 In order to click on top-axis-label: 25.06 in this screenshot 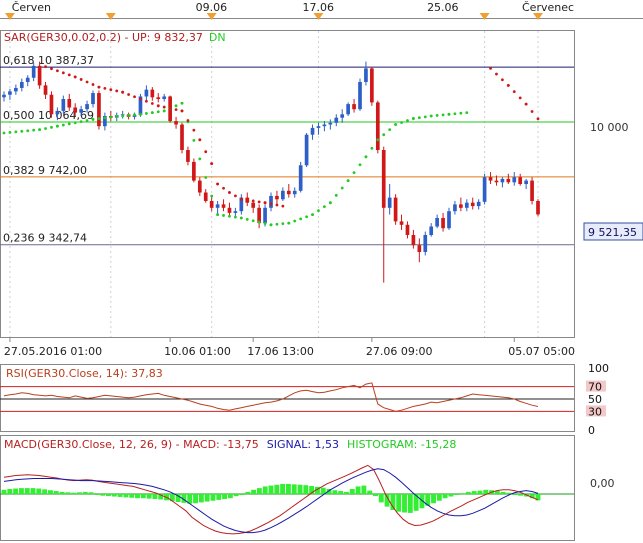, I will do `click(443, 7)`.